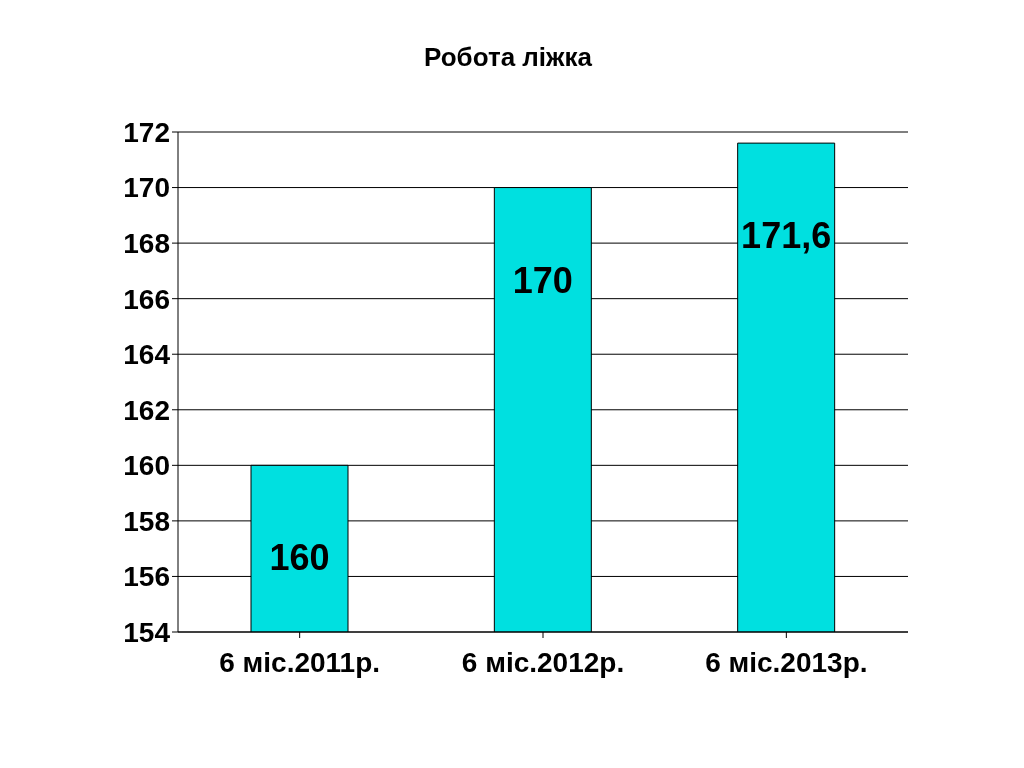 This screenshot has height=768, width=1024. What do you see at coordinates (146, 466) in the screenshot?
I see `y-tick-label: 160` at bounding box center [146, 466].